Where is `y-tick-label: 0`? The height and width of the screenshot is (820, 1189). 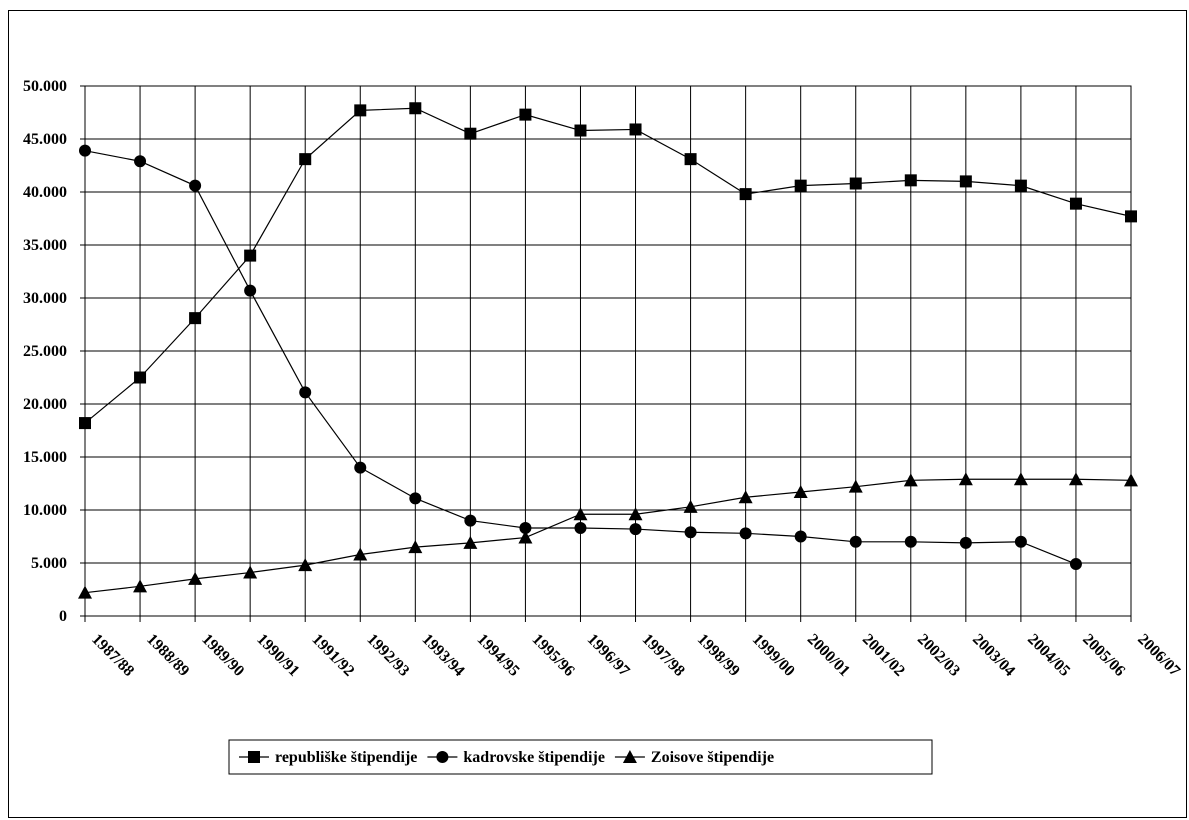
y-tick-label: 0 is located at coordinates (63, 616).